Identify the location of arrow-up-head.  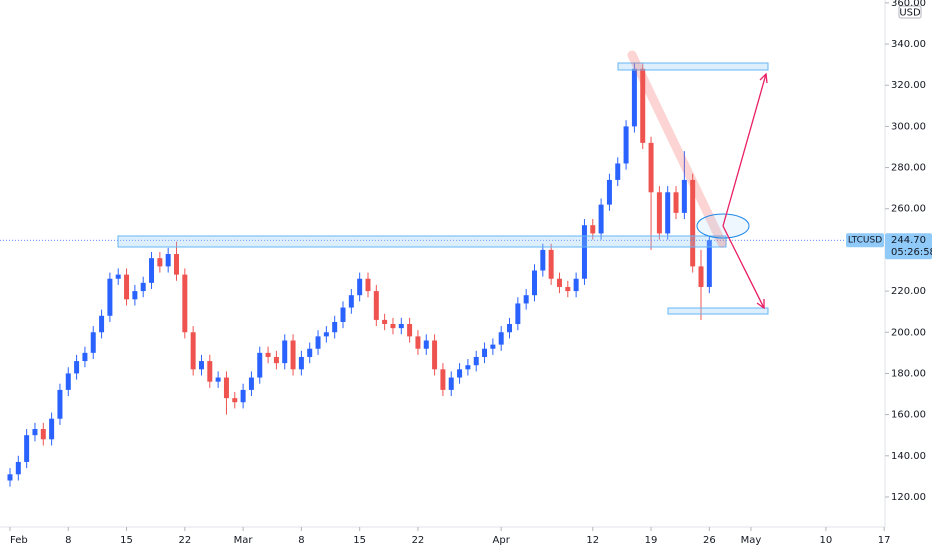
(763, 78).